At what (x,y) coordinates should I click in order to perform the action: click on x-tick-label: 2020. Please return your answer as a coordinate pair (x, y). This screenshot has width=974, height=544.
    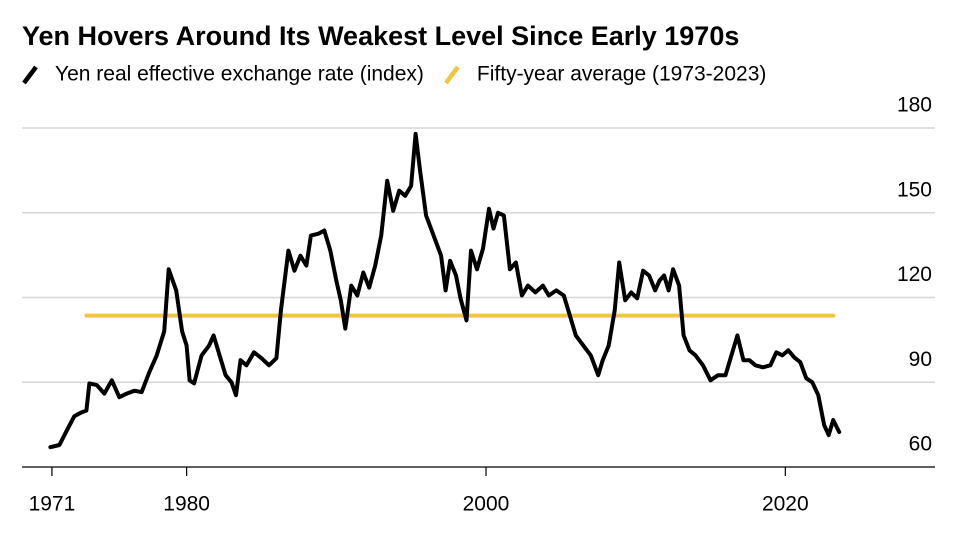
    Looking at the image, I should click on (785, 504).